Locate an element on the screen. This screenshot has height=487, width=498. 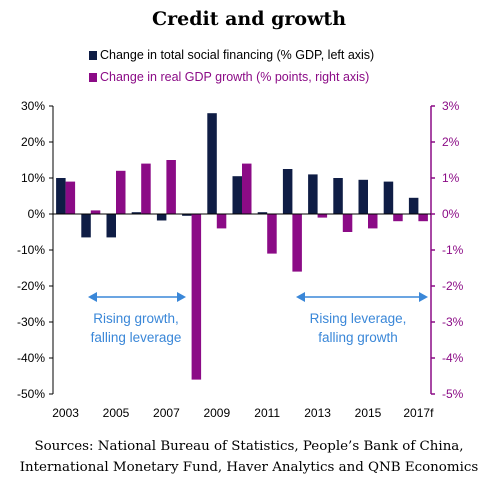
annotation-label-line-1: Rising leverage, is located at coordinates (358, 318).